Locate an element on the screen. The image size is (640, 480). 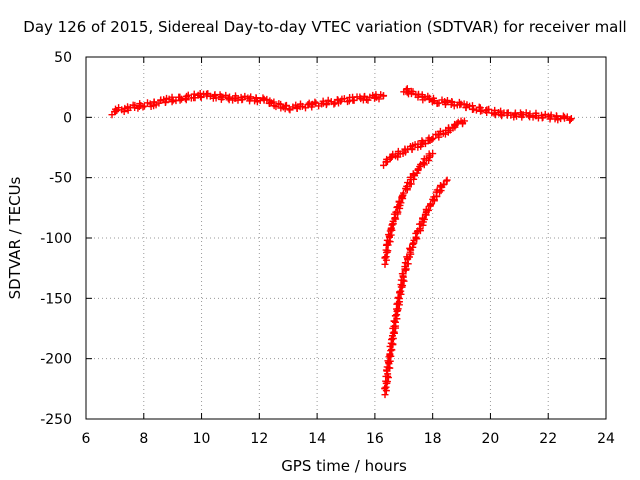
x-tick-label: 8 is located at coordinates (143, 439).